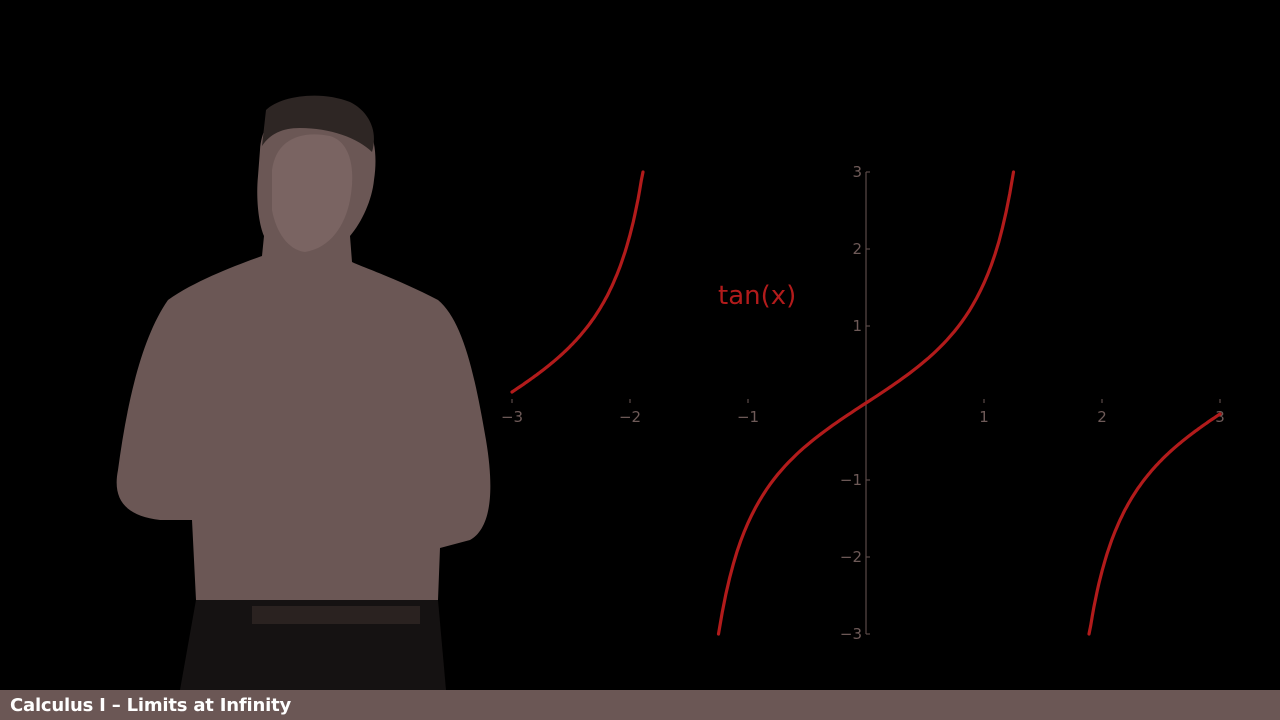  Describe the element at coordinates (757, 296) in the screenshot. I see `function-label: tan(x)` at that location.